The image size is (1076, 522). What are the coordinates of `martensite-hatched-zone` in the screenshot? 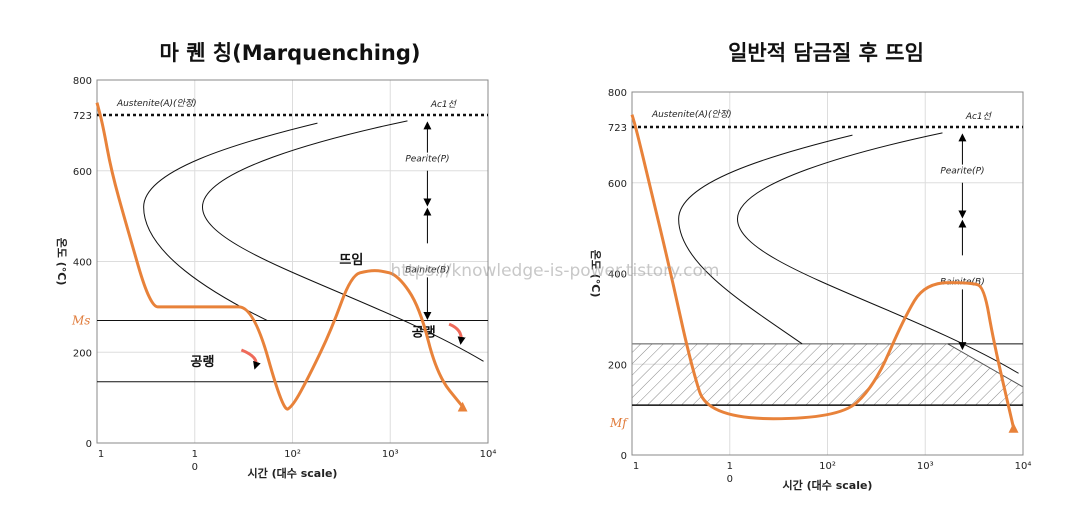 It's located at (827, 374).